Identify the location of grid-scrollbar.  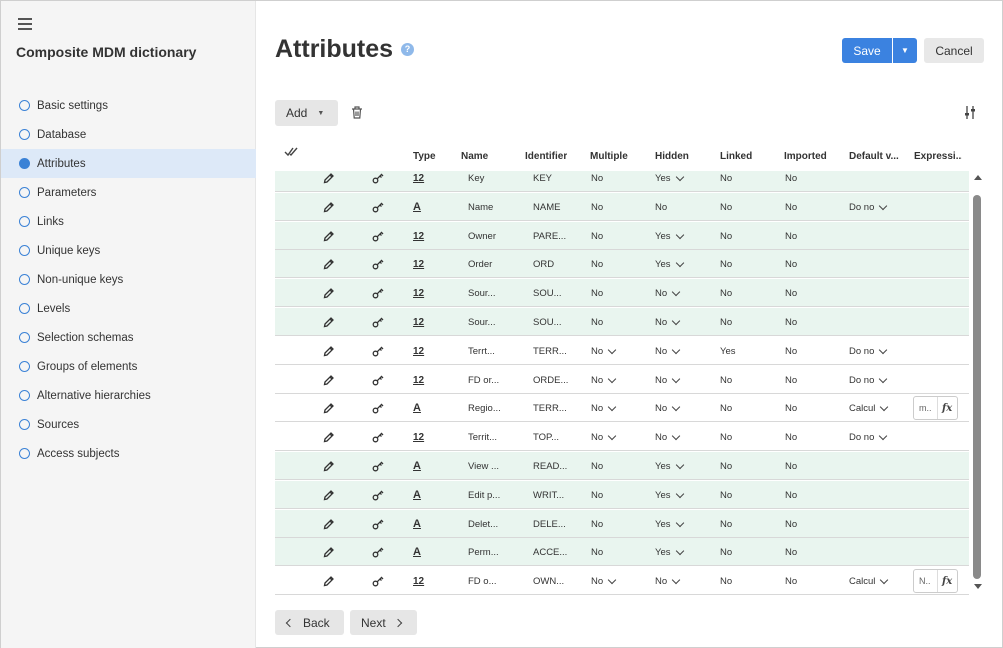
(977, 385).